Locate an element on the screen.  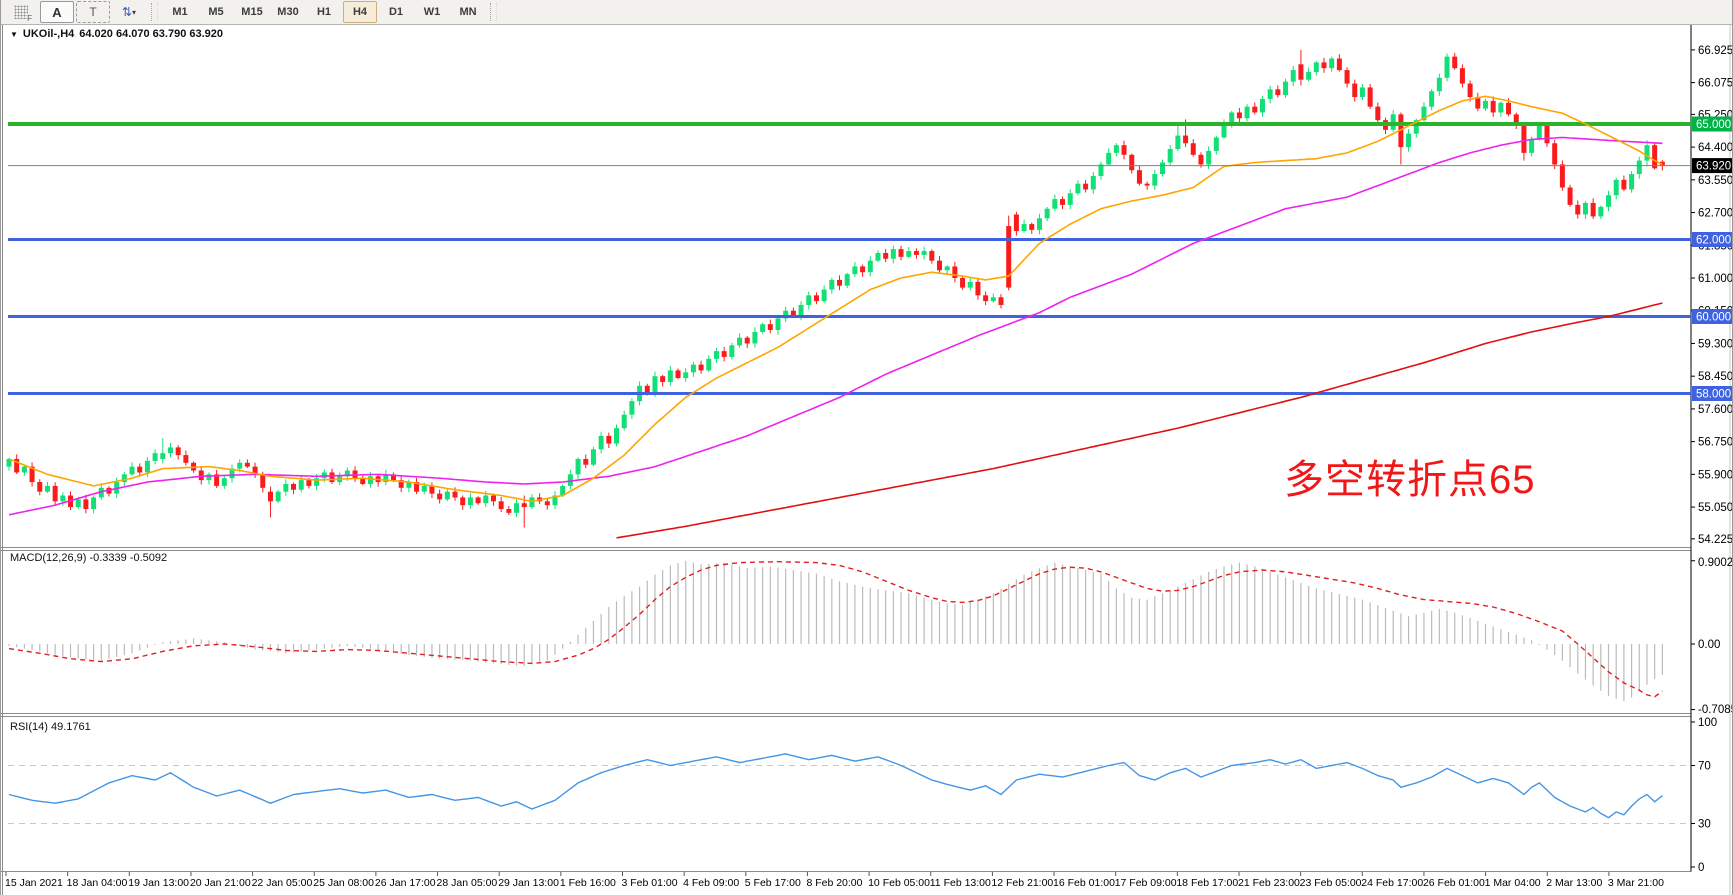
timeframe-label: M1 is located at coordinates (180, 12).